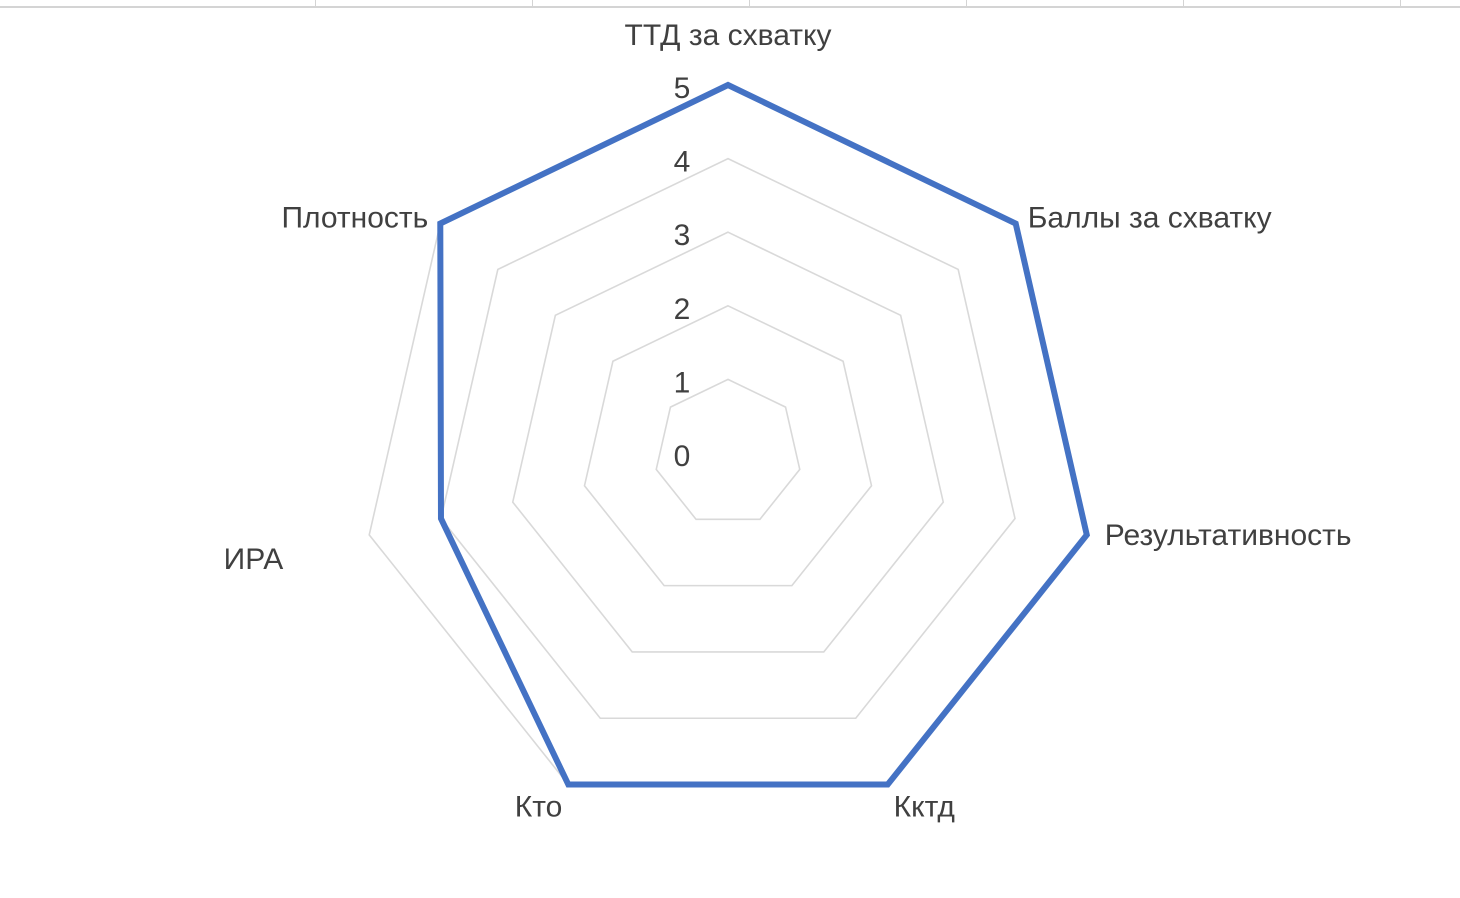  What do you see at coordinates (1150, 218) in the screenshot?
I see `category-label-1: Баллы за схватку` at bounding box center [1150, 218].